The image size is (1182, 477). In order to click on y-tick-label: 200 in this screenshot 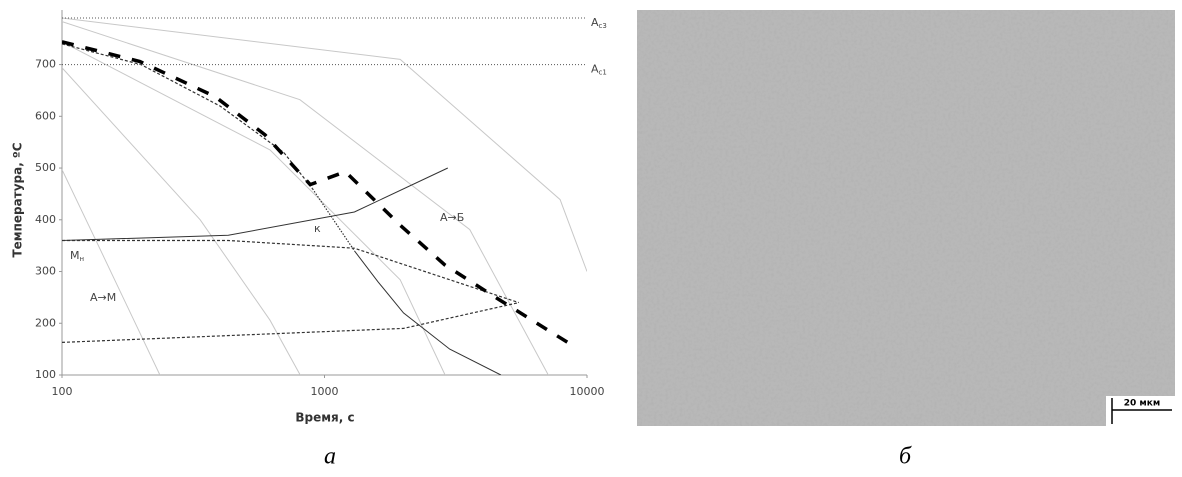, I will do `click(45, 322)`.